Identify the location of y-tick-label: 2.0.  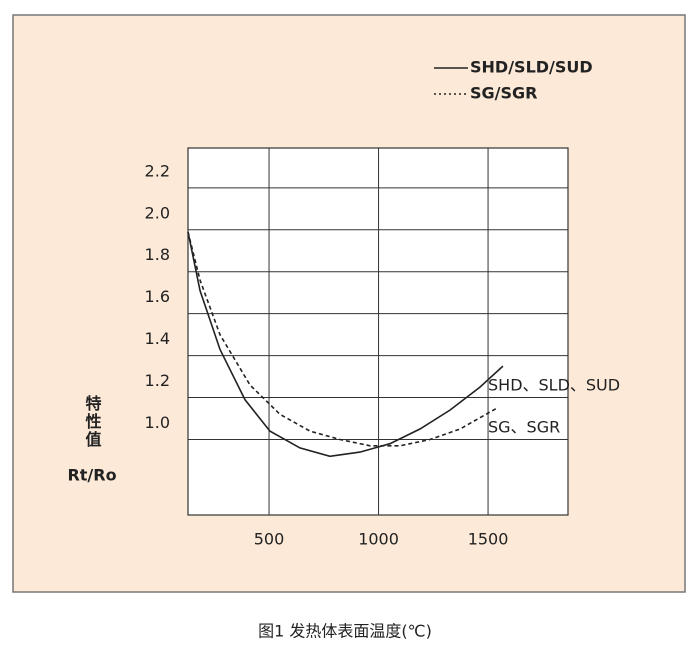
(157, 212).